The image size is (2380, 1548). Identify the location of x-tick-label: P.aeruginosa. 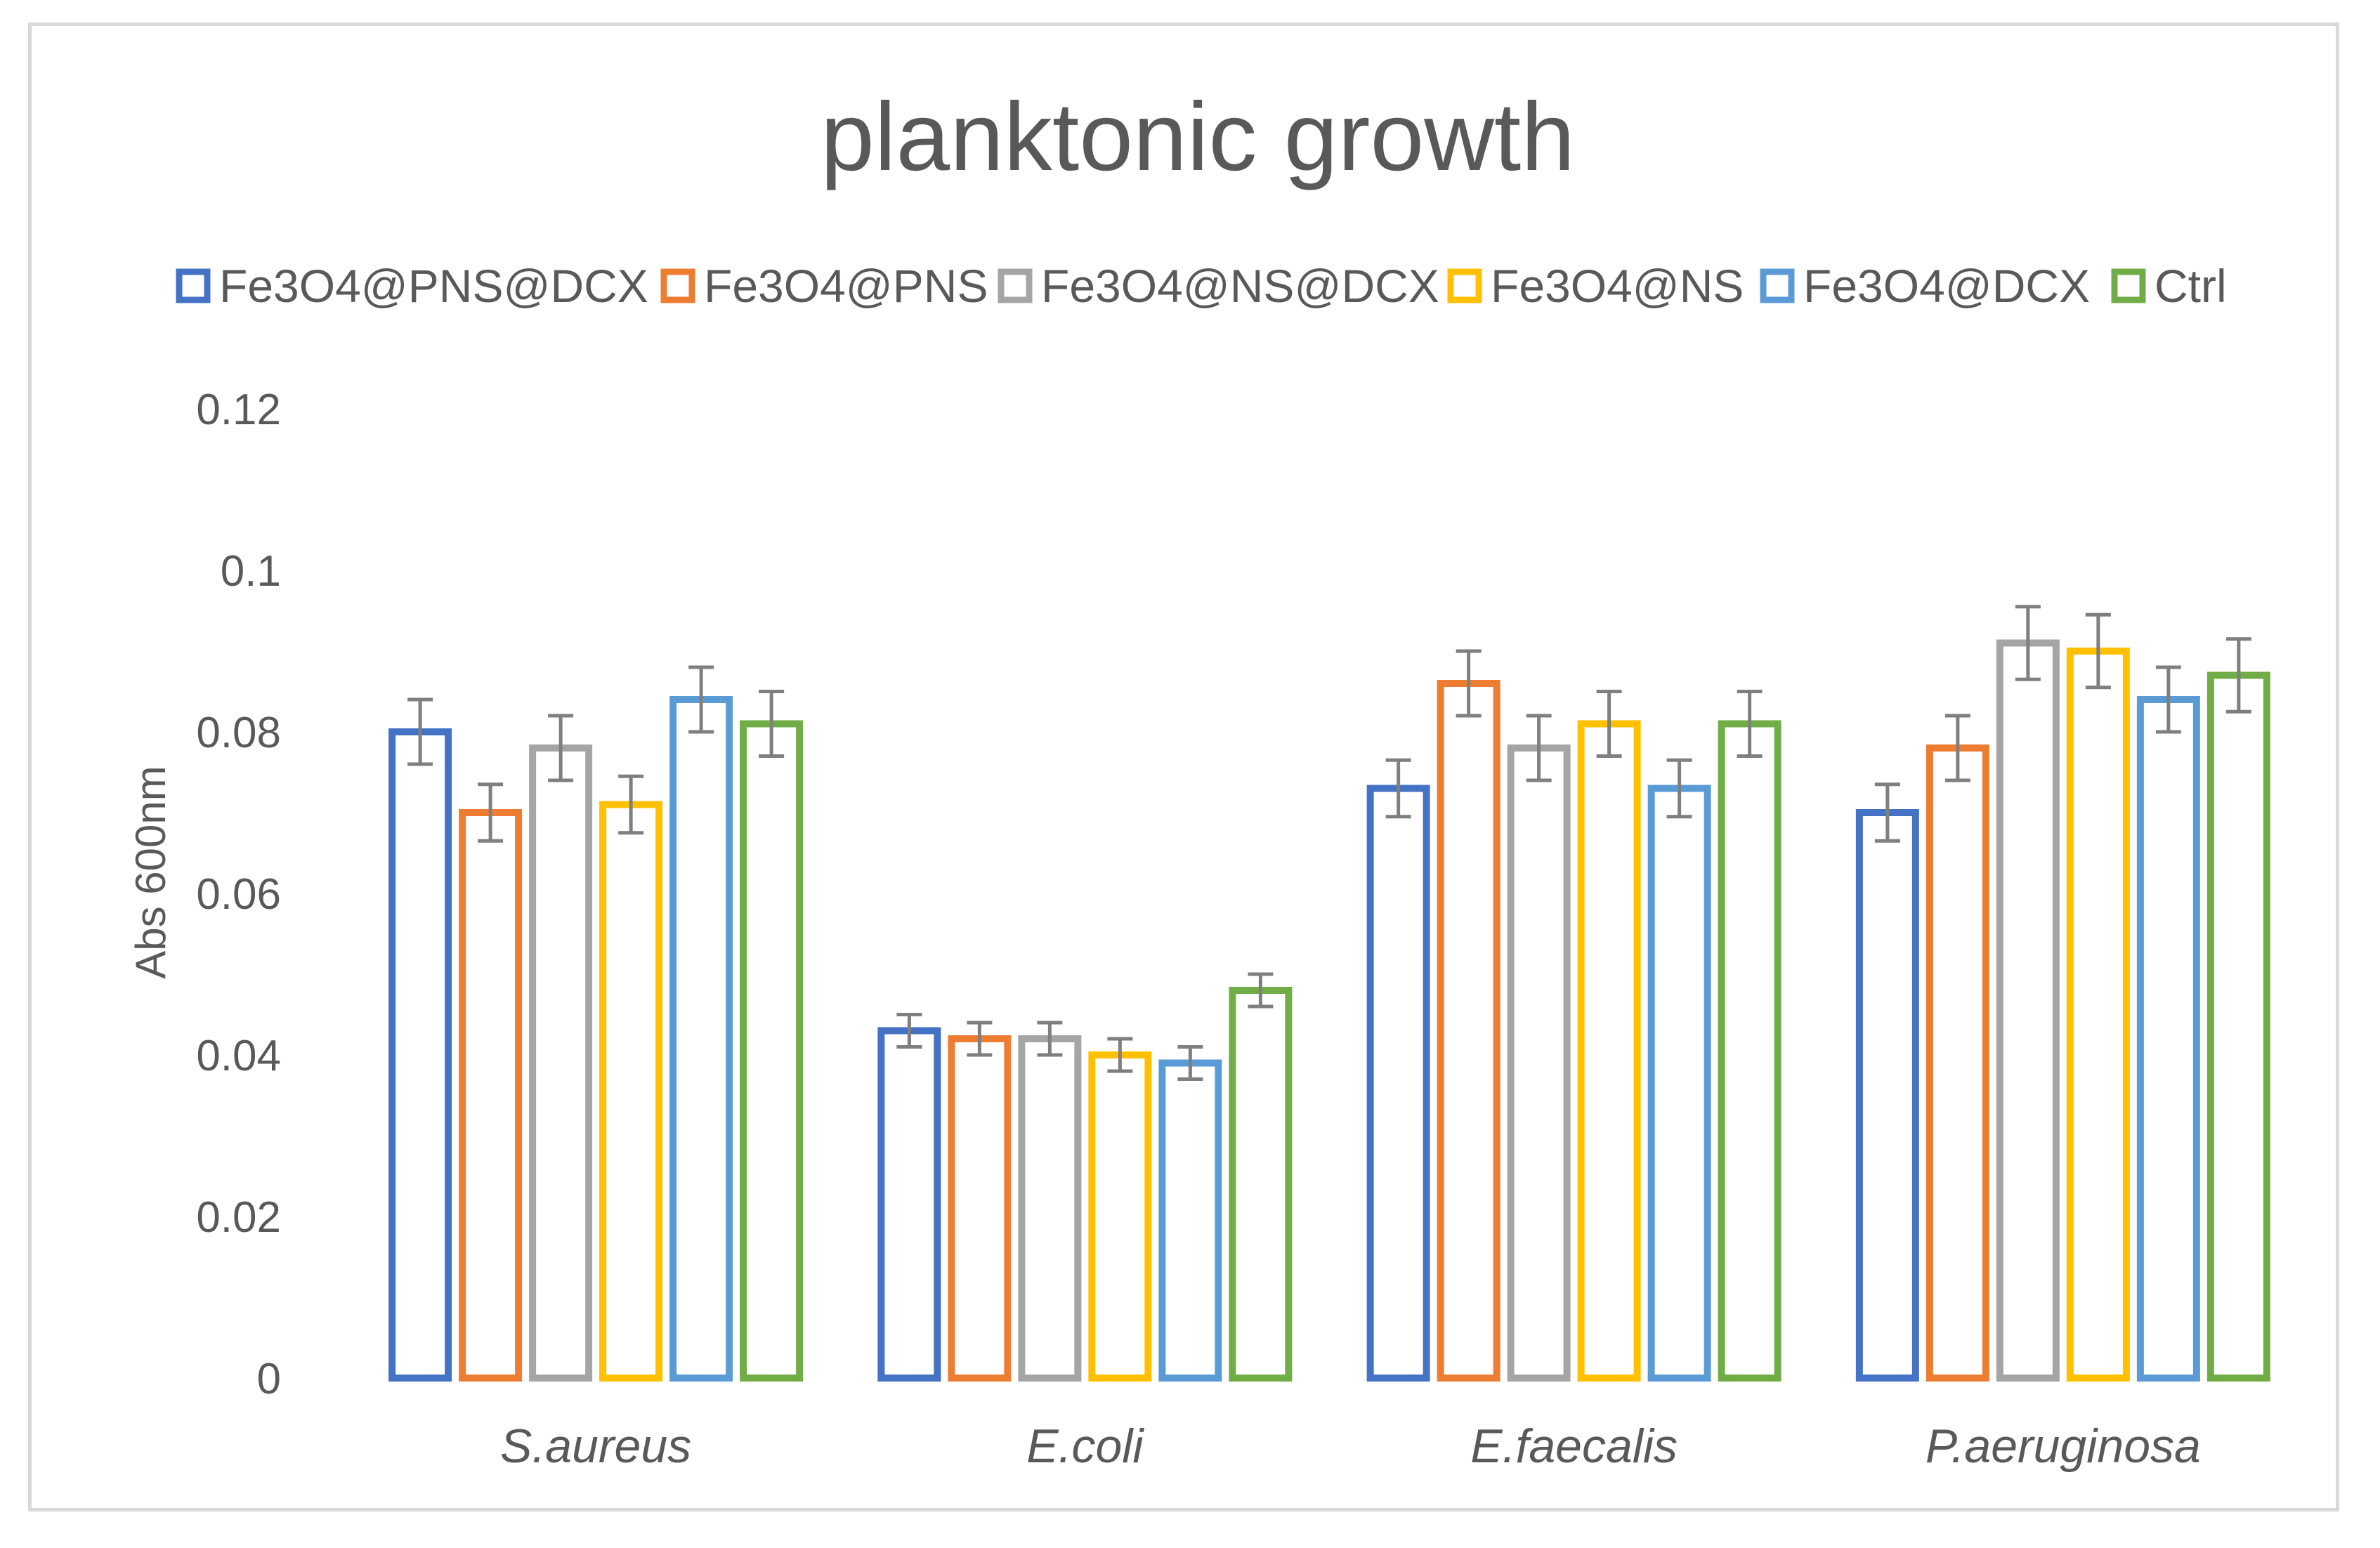
(2063, 1446).